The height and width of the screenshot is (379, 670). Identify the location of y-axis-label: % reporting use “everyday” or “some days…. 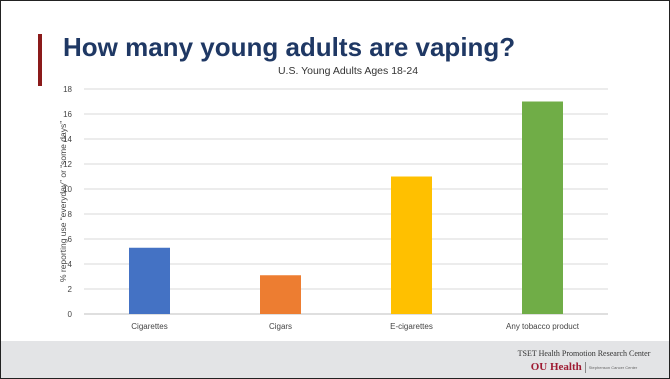
(63, 201).